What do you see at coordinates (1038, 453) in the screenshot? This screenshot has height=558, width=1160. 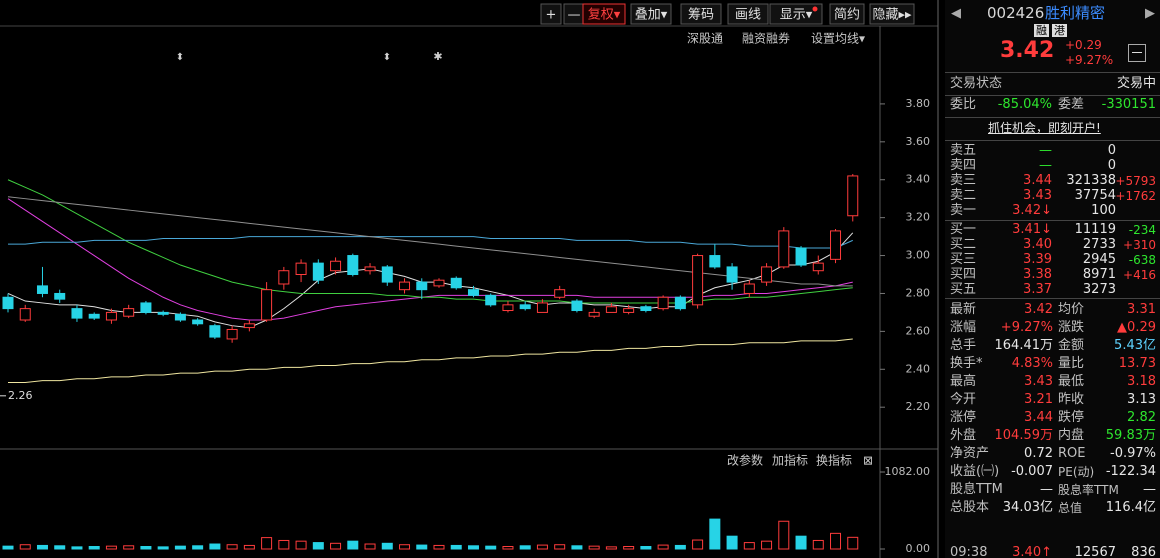 I see `stat-value: 0.72` at bounding box center [1038, 453].